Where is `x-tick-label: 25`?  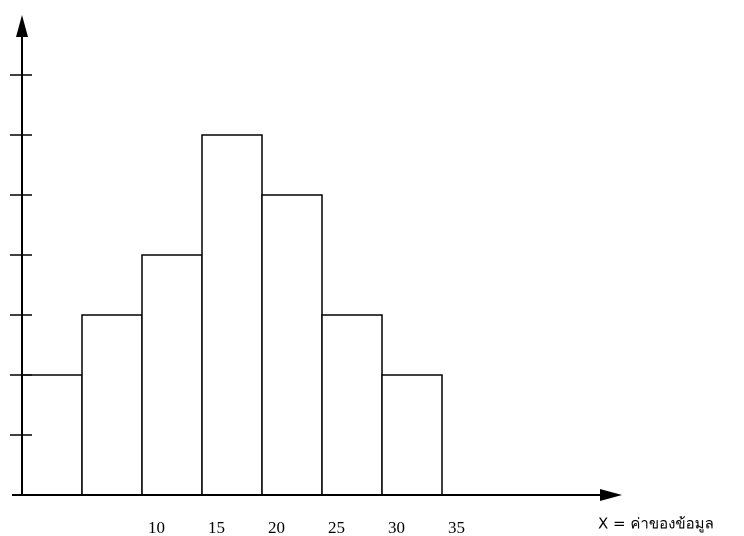 x-tick-label: 25 is located at coordinates (336, 527).